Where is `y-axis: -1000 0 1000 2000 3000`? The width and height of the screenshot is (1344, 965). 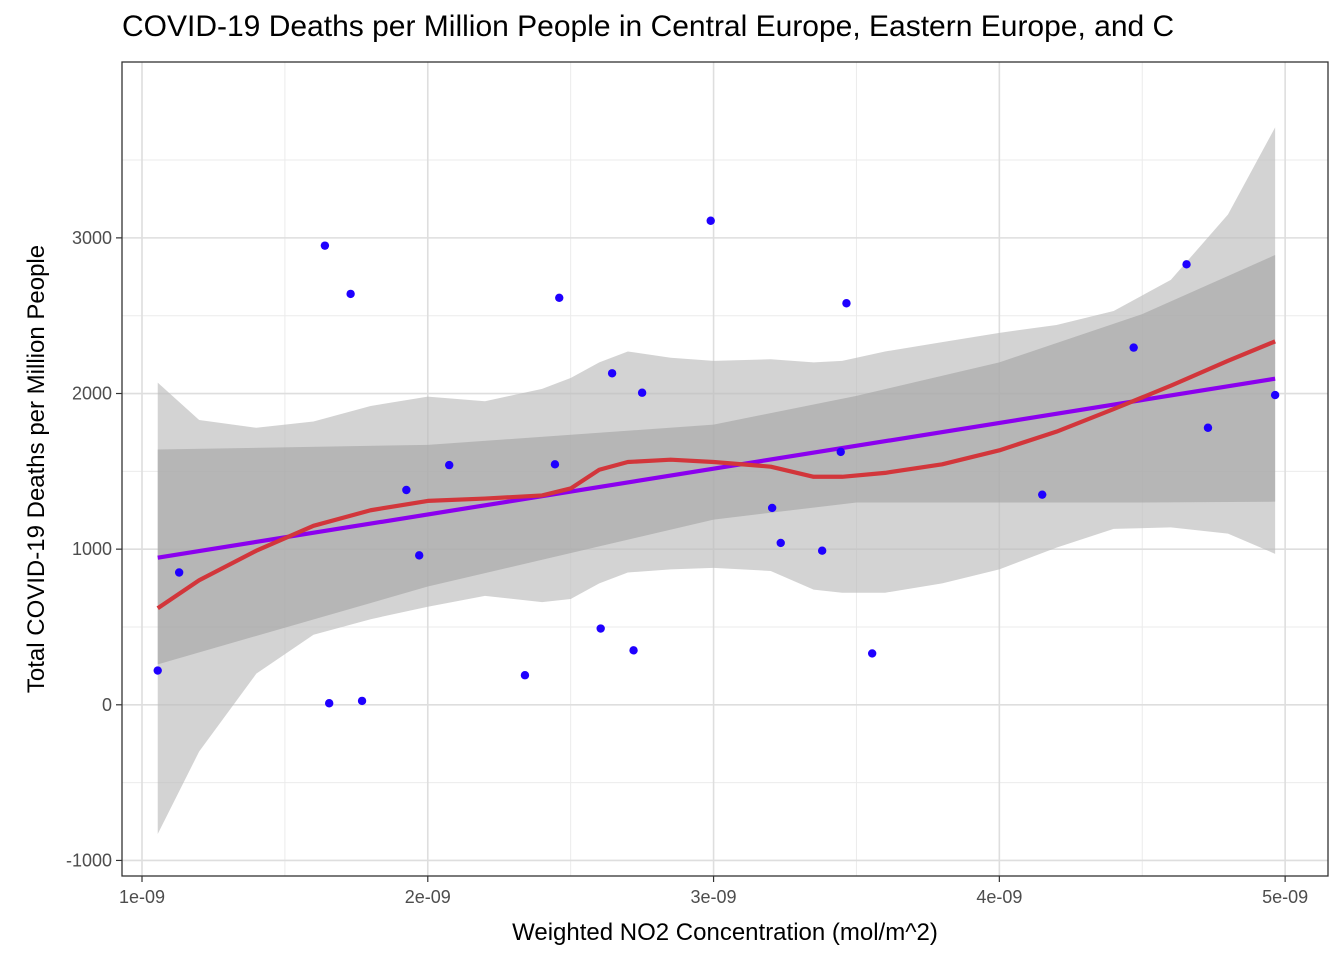 y-axis: -1000 0 1000 2000 3000 is located at coordinates (94, 549).